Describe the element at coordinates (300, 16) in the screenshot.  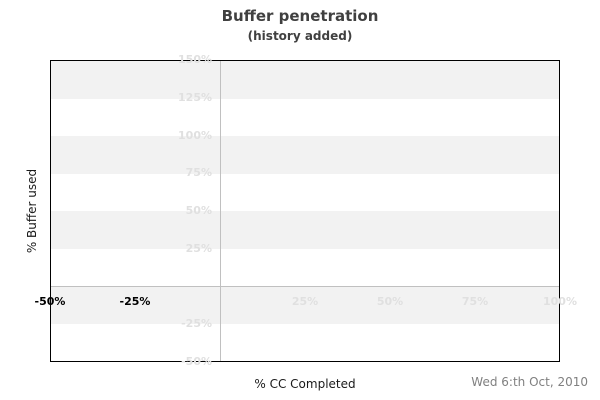
I see `chart-title: Buffer penetration` at that location.